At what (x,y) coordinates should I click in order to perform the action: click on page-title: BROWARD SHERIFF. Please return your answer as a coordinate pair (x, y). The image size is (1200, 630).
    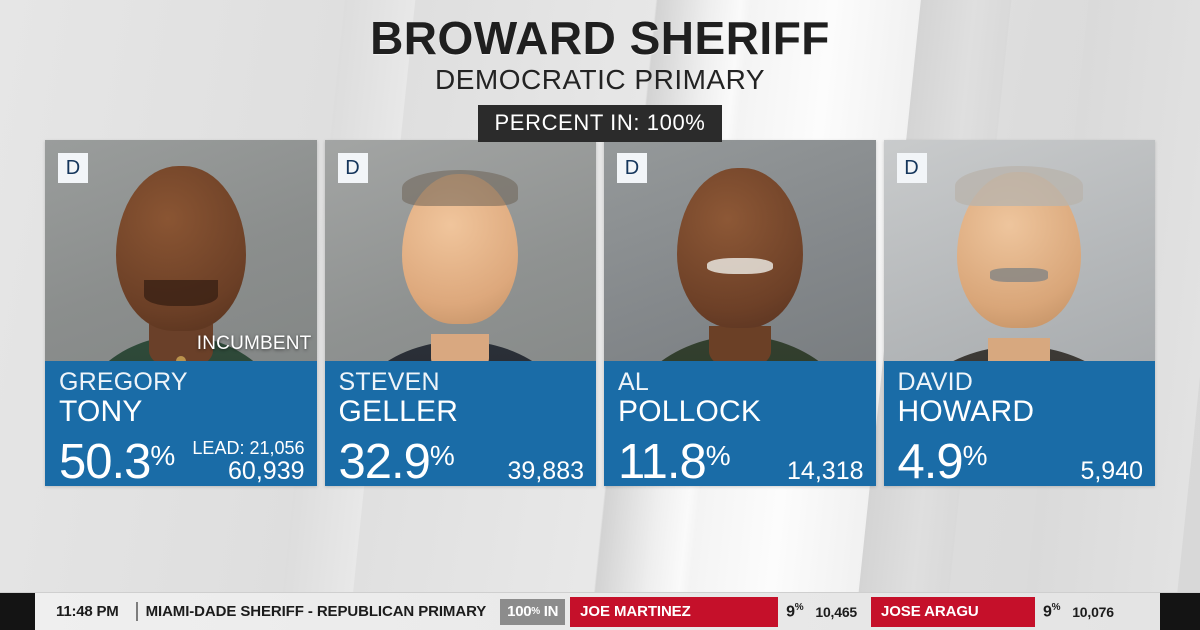
    Looking at the image, I should click on (600, 38).